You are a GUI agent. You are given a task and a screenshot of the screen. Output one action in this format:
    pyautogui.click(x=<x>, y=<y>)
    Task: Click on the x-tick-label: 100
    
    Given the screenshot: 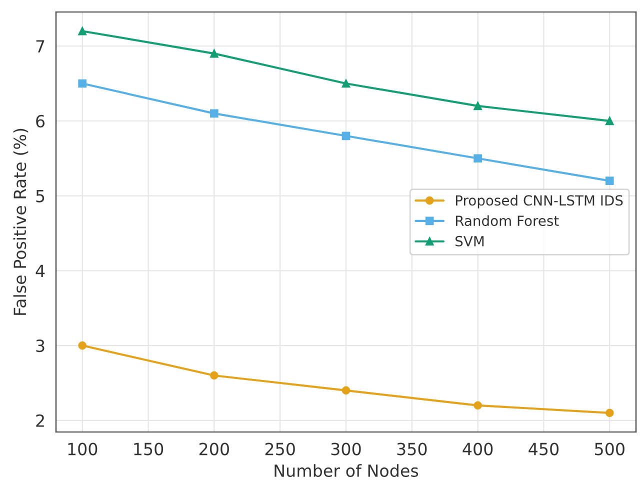 What is the action you would take?
    pyautogui.click(x=83, y=449)
    